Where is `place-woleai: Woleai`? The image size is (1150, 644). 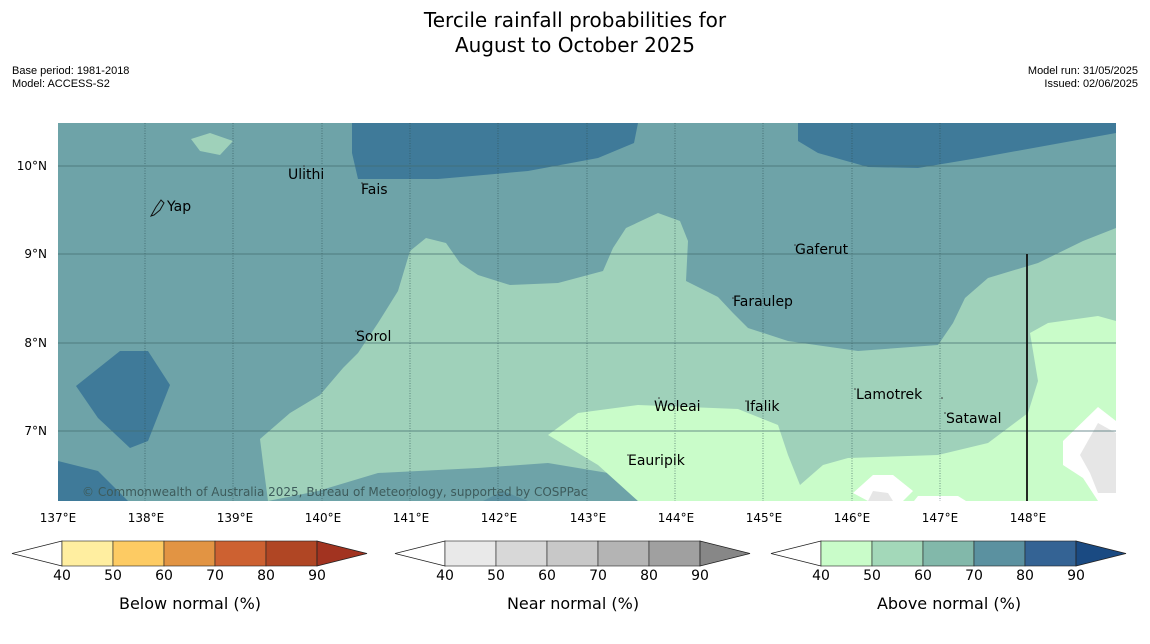
place-woleai: Woleai is located at coordinates (677, 407).